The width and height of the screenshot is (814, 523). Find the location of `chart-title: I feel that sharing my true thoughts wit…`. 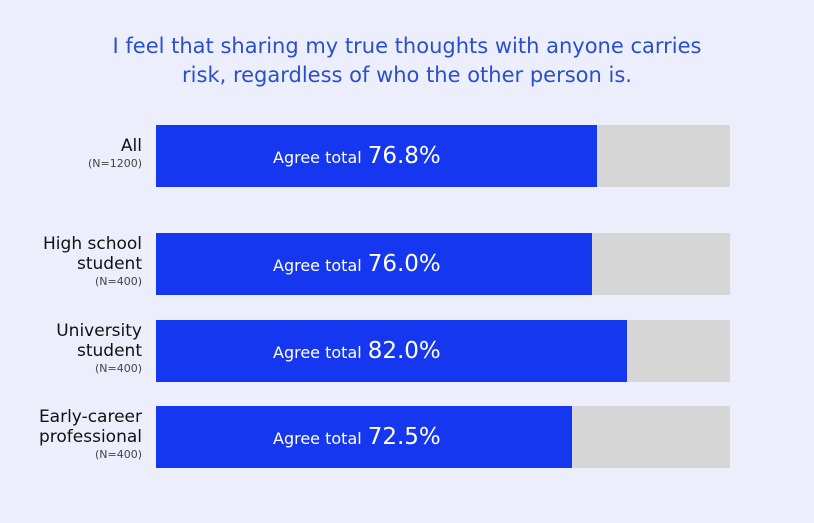

chart-title: I feel that sharing my true thoughts wit… is located at coordinates (407, 60).